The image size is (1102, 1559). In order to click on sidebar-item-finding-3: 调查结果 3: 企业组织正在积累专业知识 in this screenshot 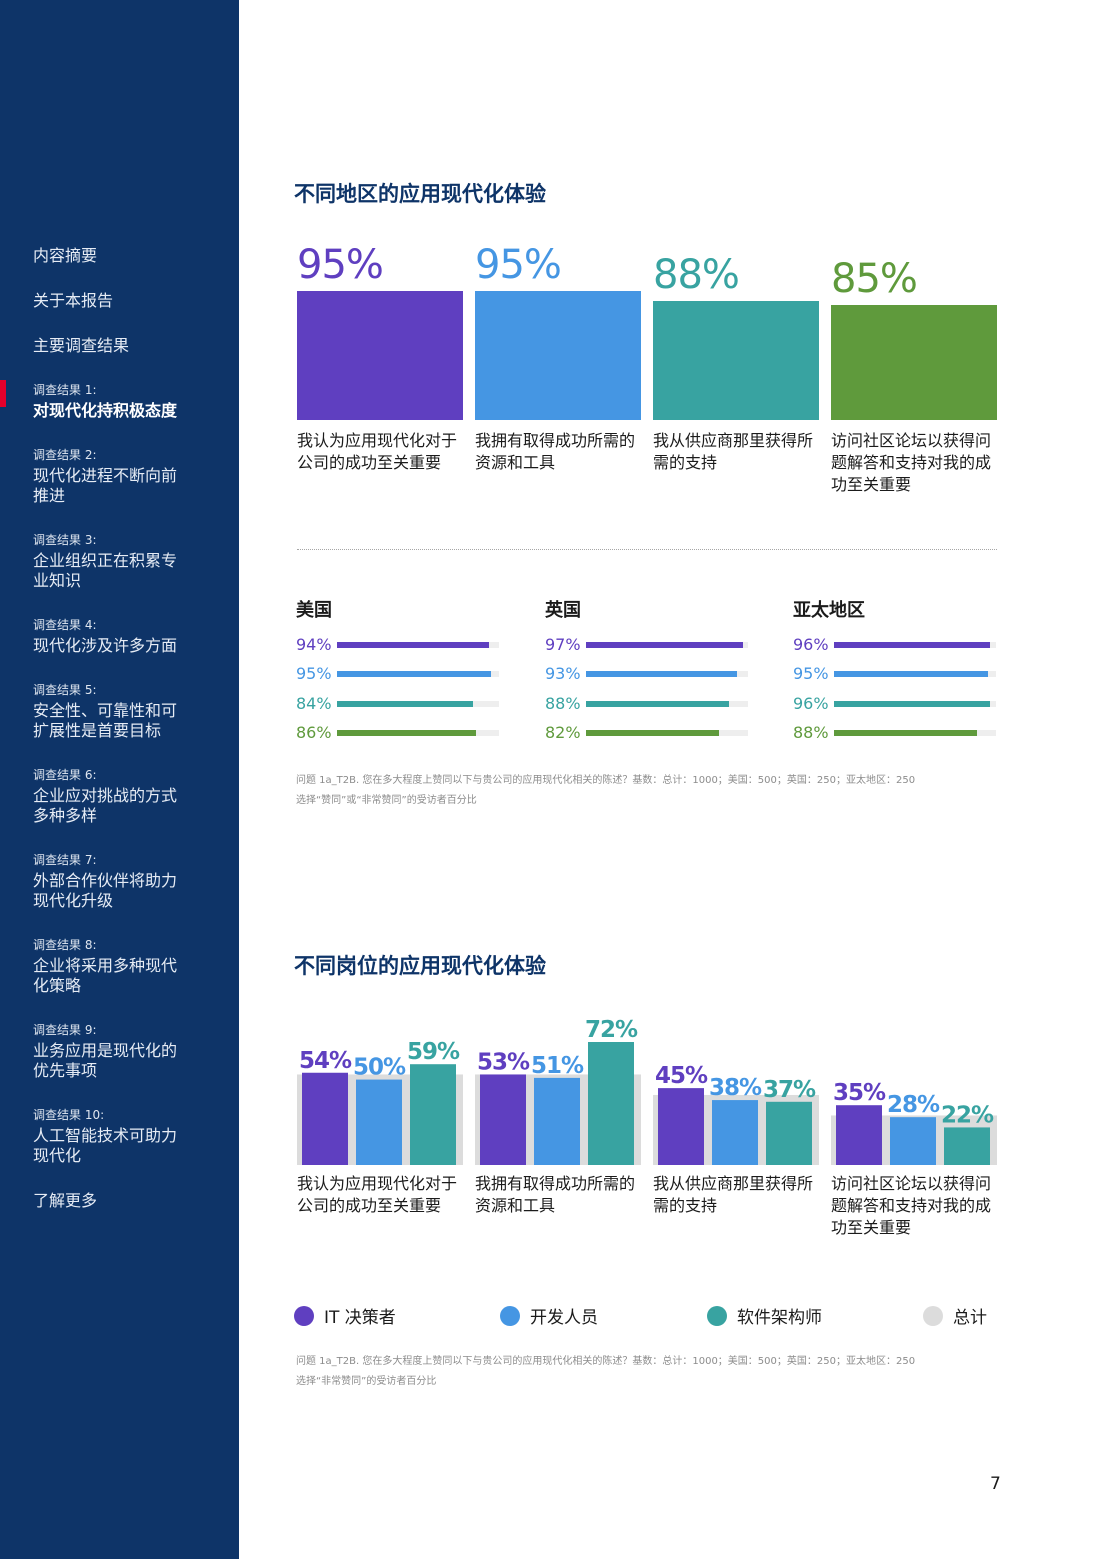, I will do `click(128, 562)`.